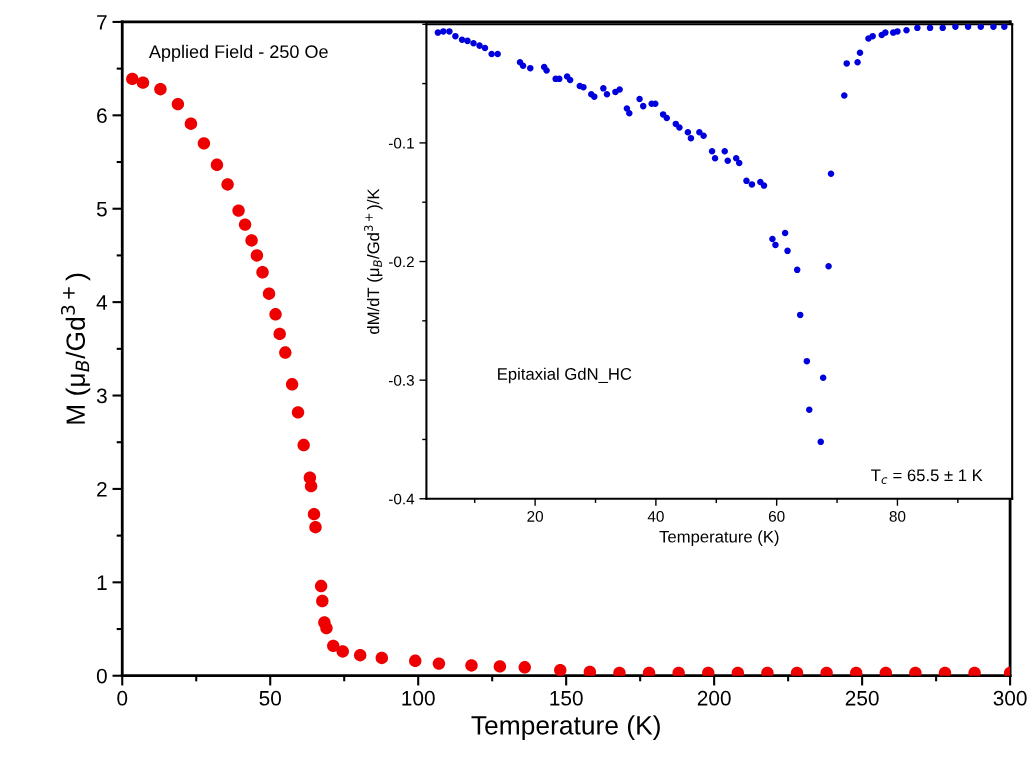  I want to click on annotation: T$_{c}$ = 65.5 ± 1 K, so click(927, 476).